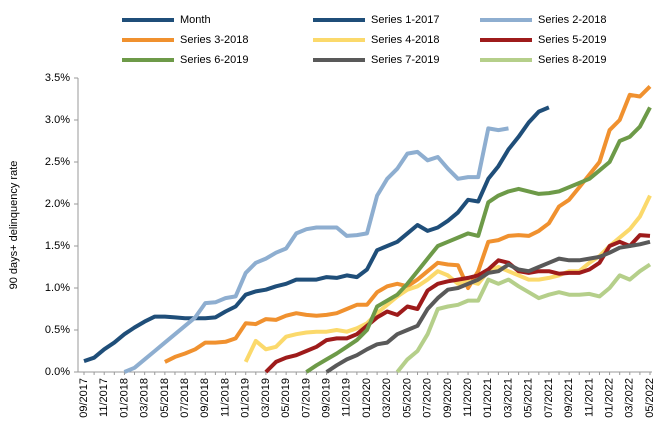  I want to click on x-tick-label: 11/2019, so click(347, 397).